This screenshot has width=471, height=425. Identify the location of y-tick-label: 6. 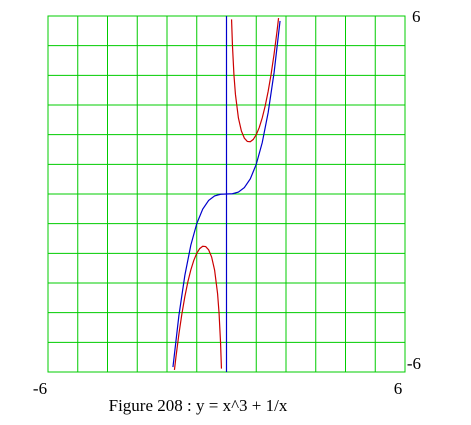
(416, 16).